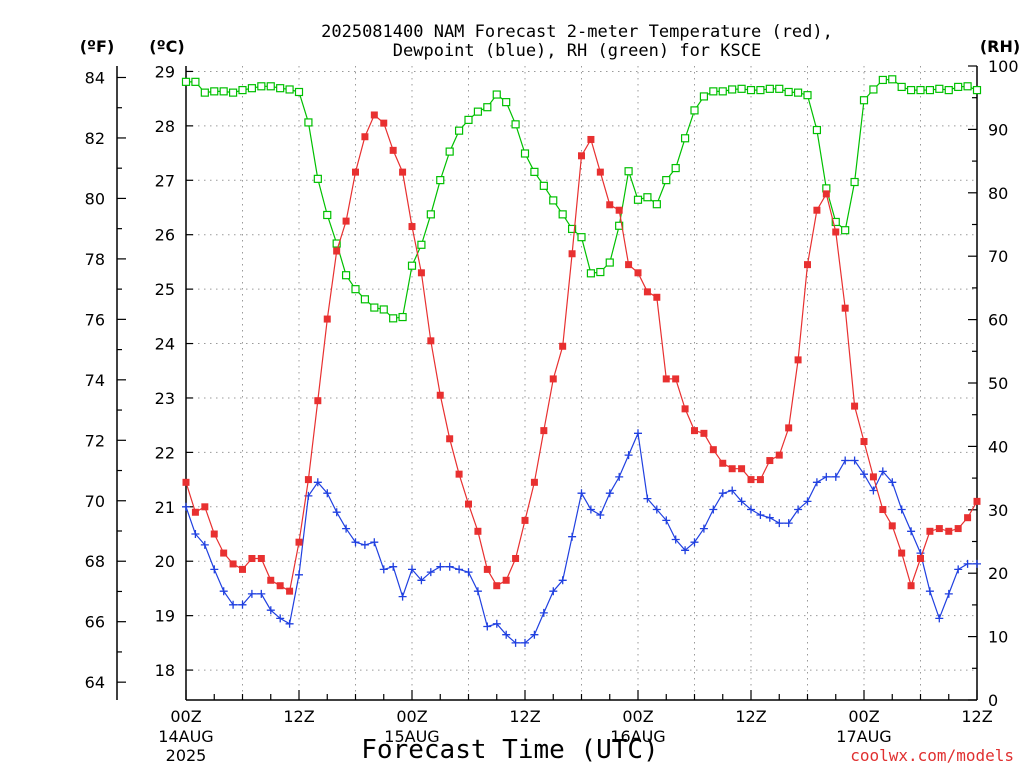  I want to click on fahrenheit-tick-label: 80, so click(95, 198).